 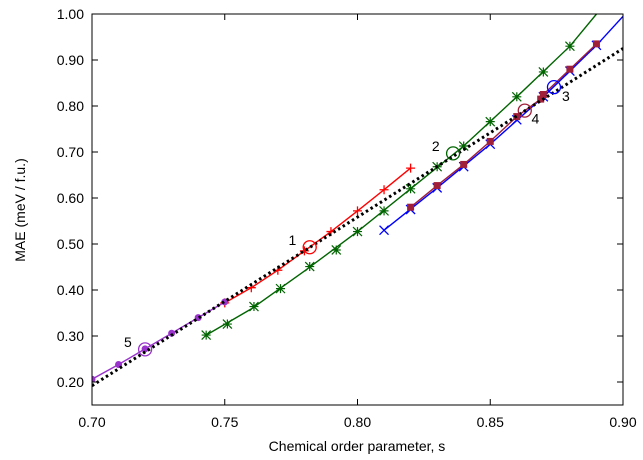 What do you see at coordinates (70, 290) in the screenshot?
I see `y-tick-label: 0.40` at bounding box center [70, 290].